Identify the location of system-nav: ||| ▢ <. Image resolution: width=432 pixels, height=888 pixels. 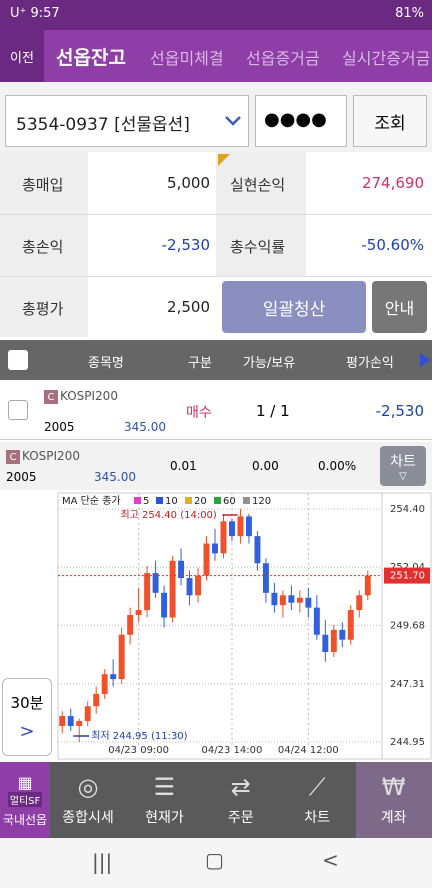
(216, 863).